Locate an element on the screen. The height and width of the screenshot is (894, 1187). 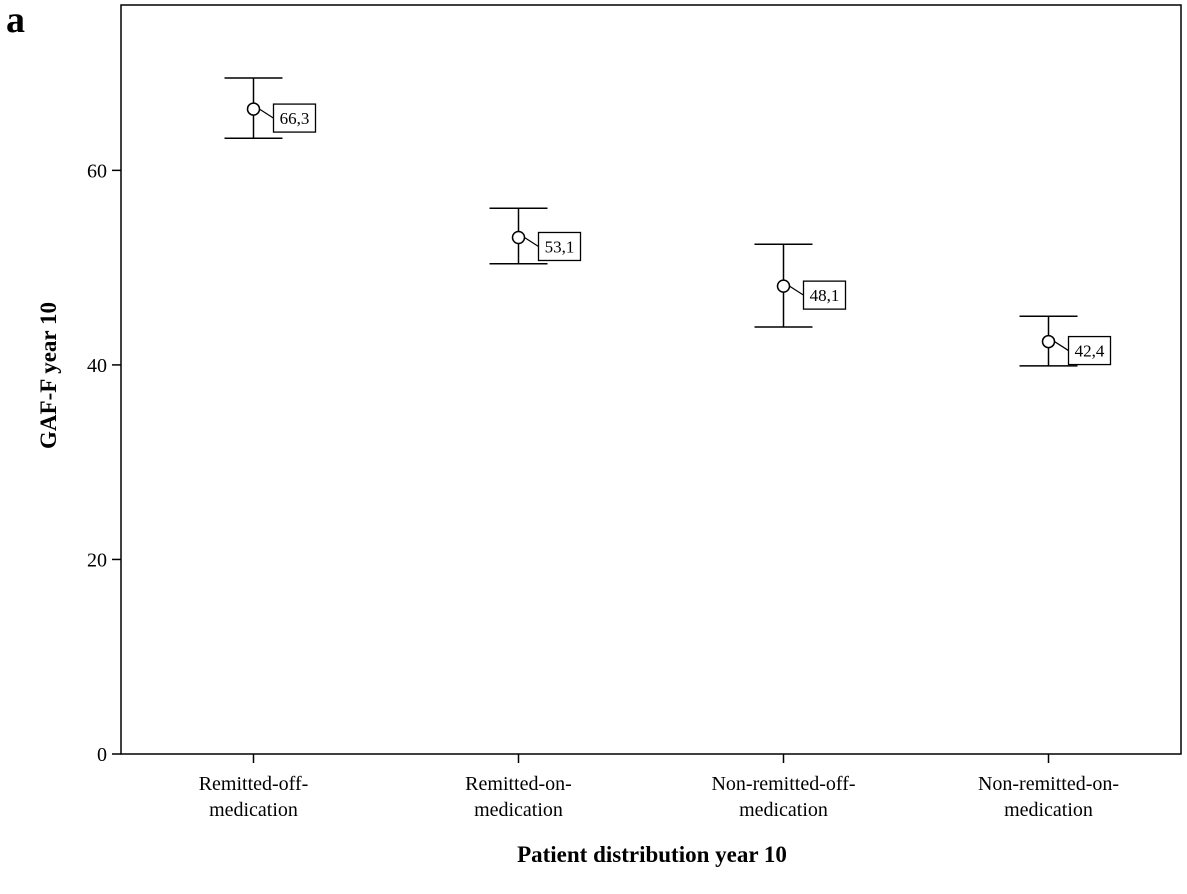
y-tick-label: 20 is located at coordinates (97, 560).